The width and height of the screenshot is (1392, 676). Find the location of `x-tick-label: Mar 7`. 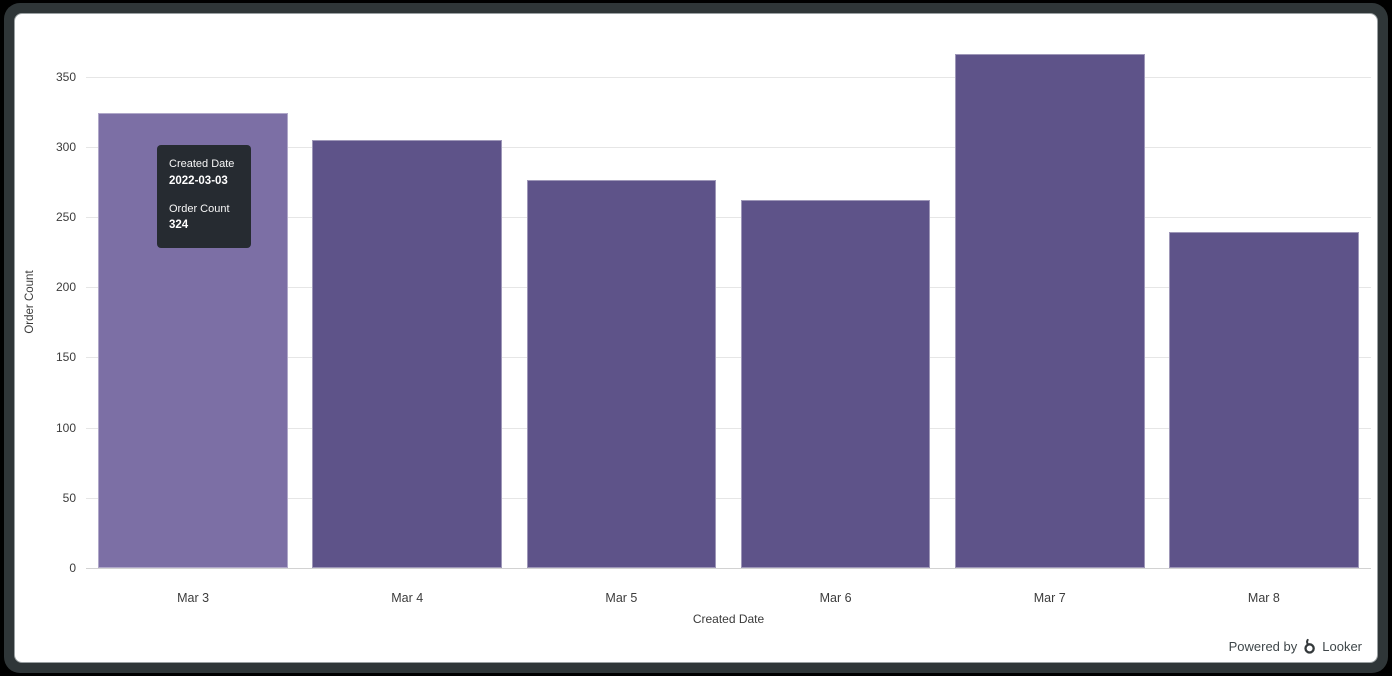

x-tick-label: Mar 7 is located at coordinates (1049, 598).